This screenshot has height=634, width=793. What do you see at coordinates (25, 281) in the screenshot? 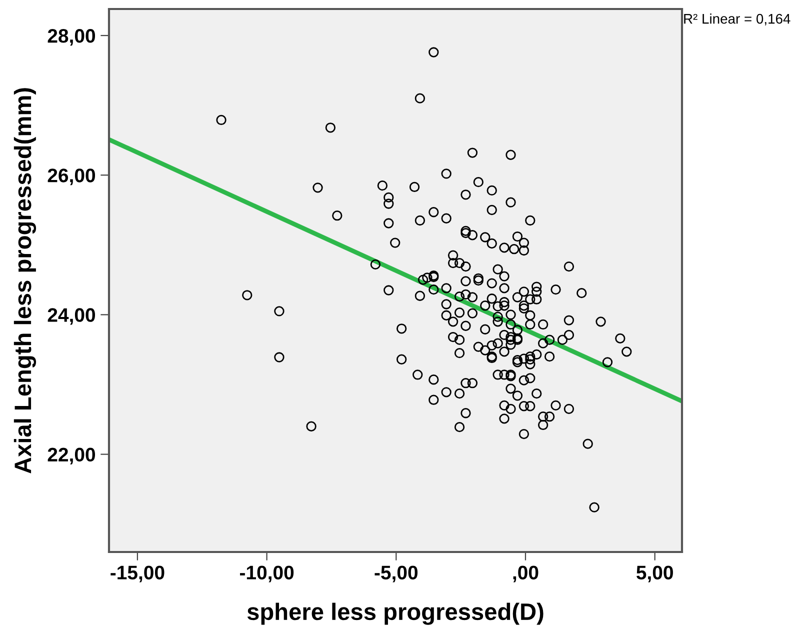
I see `y-axis-title: Axial Length less progressed(mm)` at bounding box center [25, 281].